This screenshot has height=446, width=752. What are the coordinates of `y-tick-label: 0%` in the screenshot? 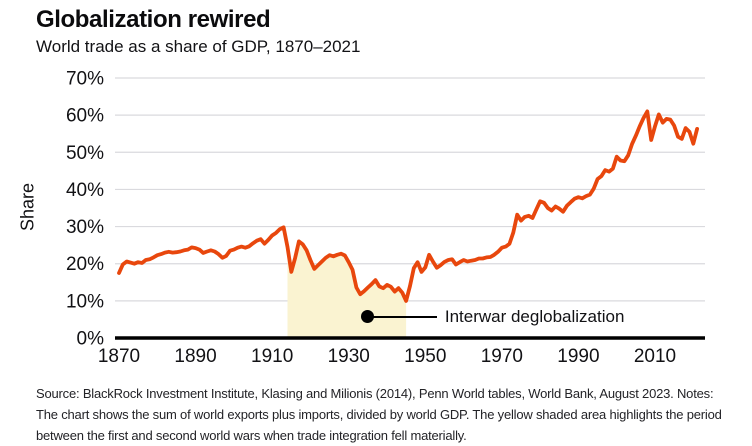 It's located at (91, 339).